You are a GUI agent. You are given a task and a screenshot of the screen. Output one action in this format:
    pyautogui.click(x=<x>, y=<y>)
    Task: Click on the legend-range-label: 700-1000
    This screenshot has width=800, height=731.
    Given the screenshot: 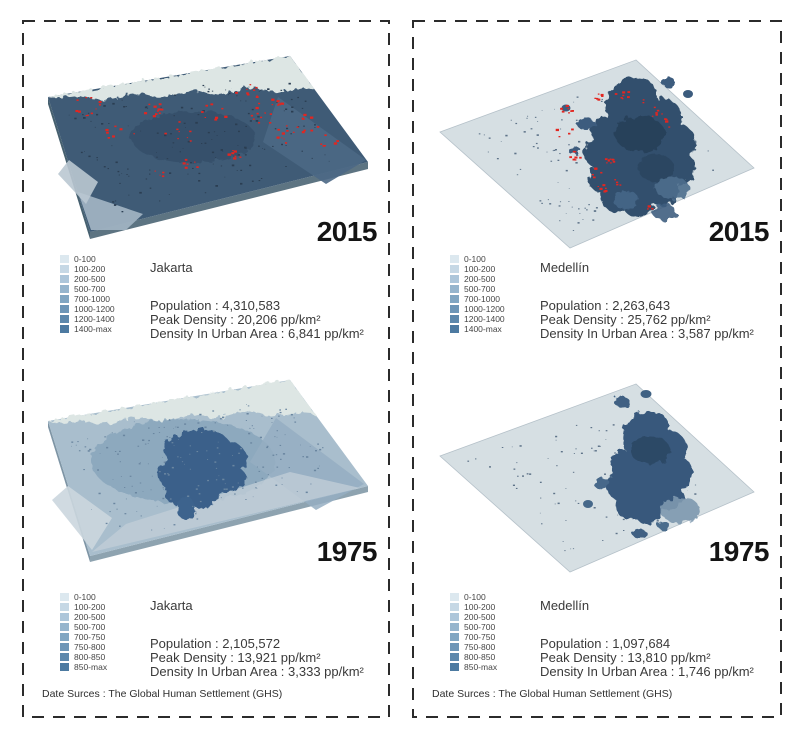 What is the action you would take?
    pyautogui.click(x=92, y=299)
    